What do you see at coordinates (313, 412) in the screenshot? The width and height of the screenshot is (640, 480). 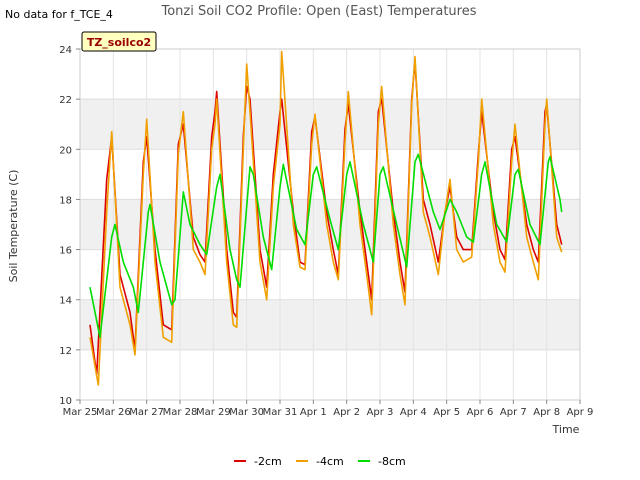 I see `x-tick-label: Apr 1` at bounding box center [313, 412].